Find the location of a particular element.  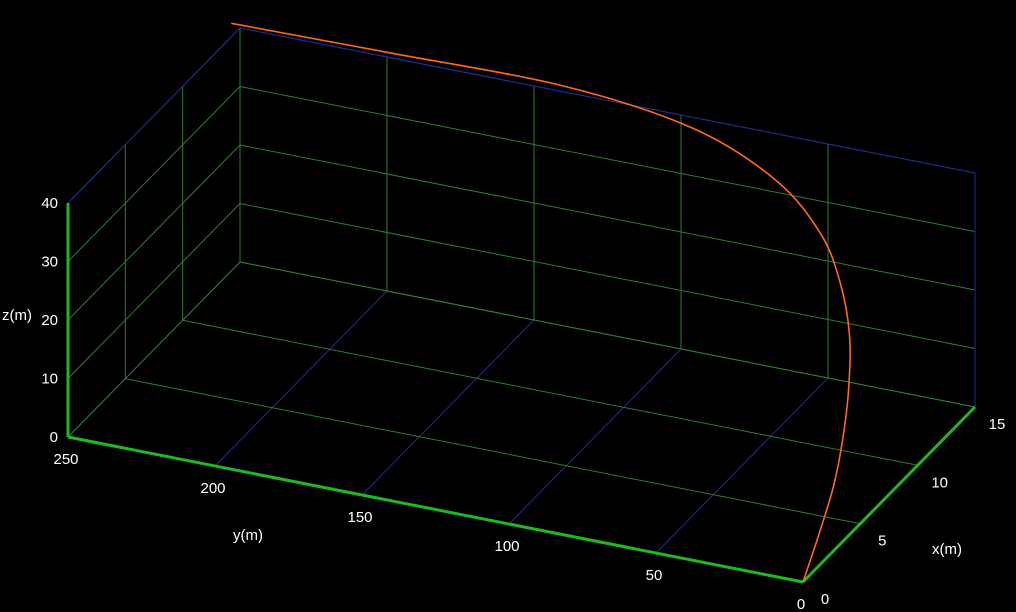

z-tick-label: 30 is located at coordinates (49, 262).